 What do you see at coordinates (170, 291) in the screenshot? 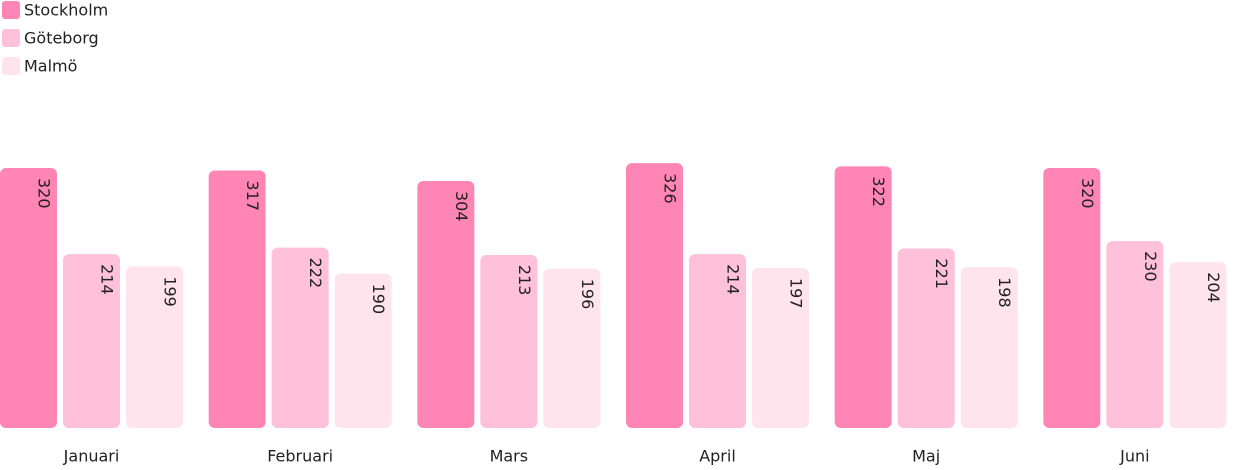
I see `value-label: 199` at bounding box center [170, 291].